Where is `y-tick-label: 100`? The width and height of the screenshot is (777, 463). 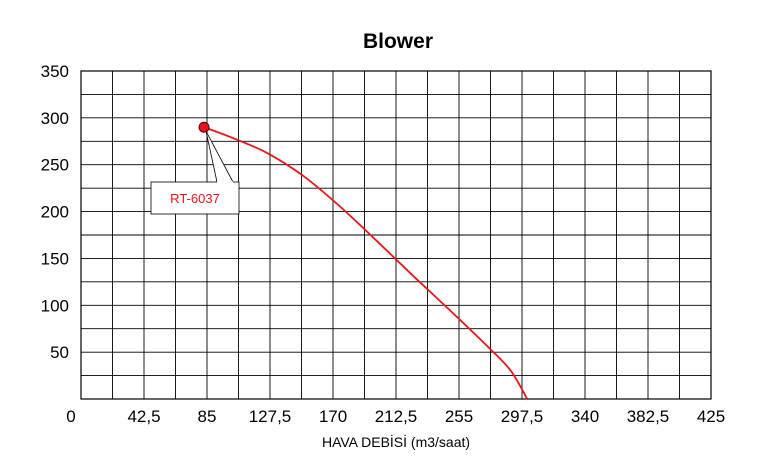
y-tick-label: 100 is located at coordinates (55, 305).